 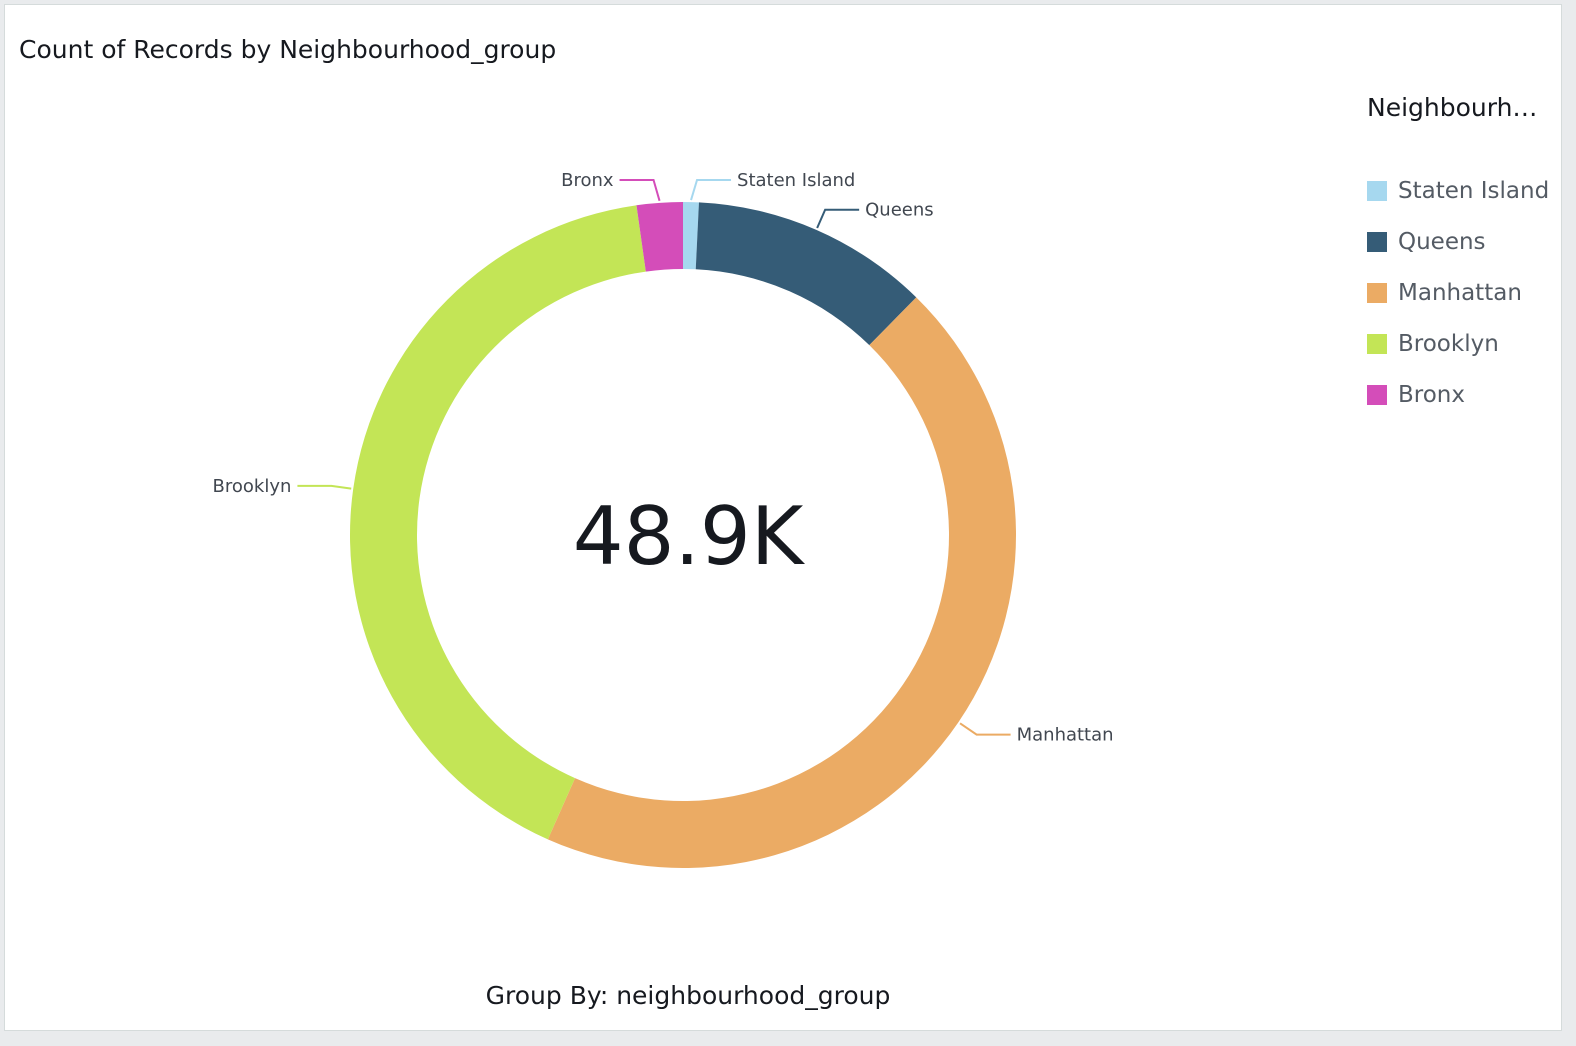 I want to click on legend-label: Queens, so click(x=1442, y=241).